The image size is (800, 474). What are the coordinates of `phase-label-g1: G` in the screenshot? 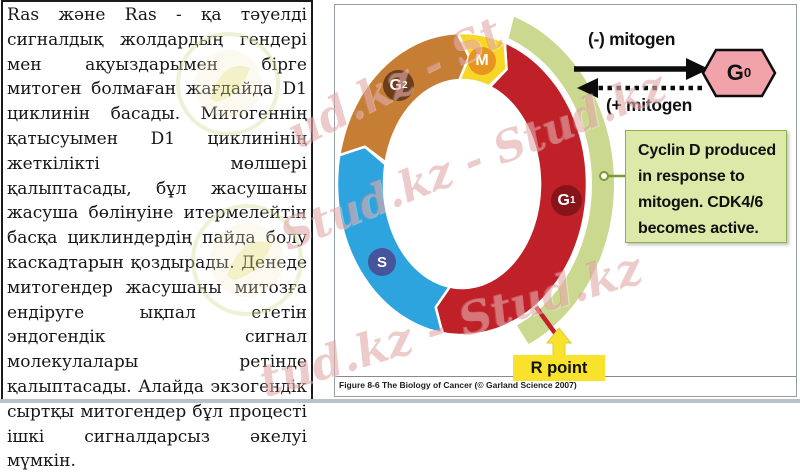 It's located at (563, 200).